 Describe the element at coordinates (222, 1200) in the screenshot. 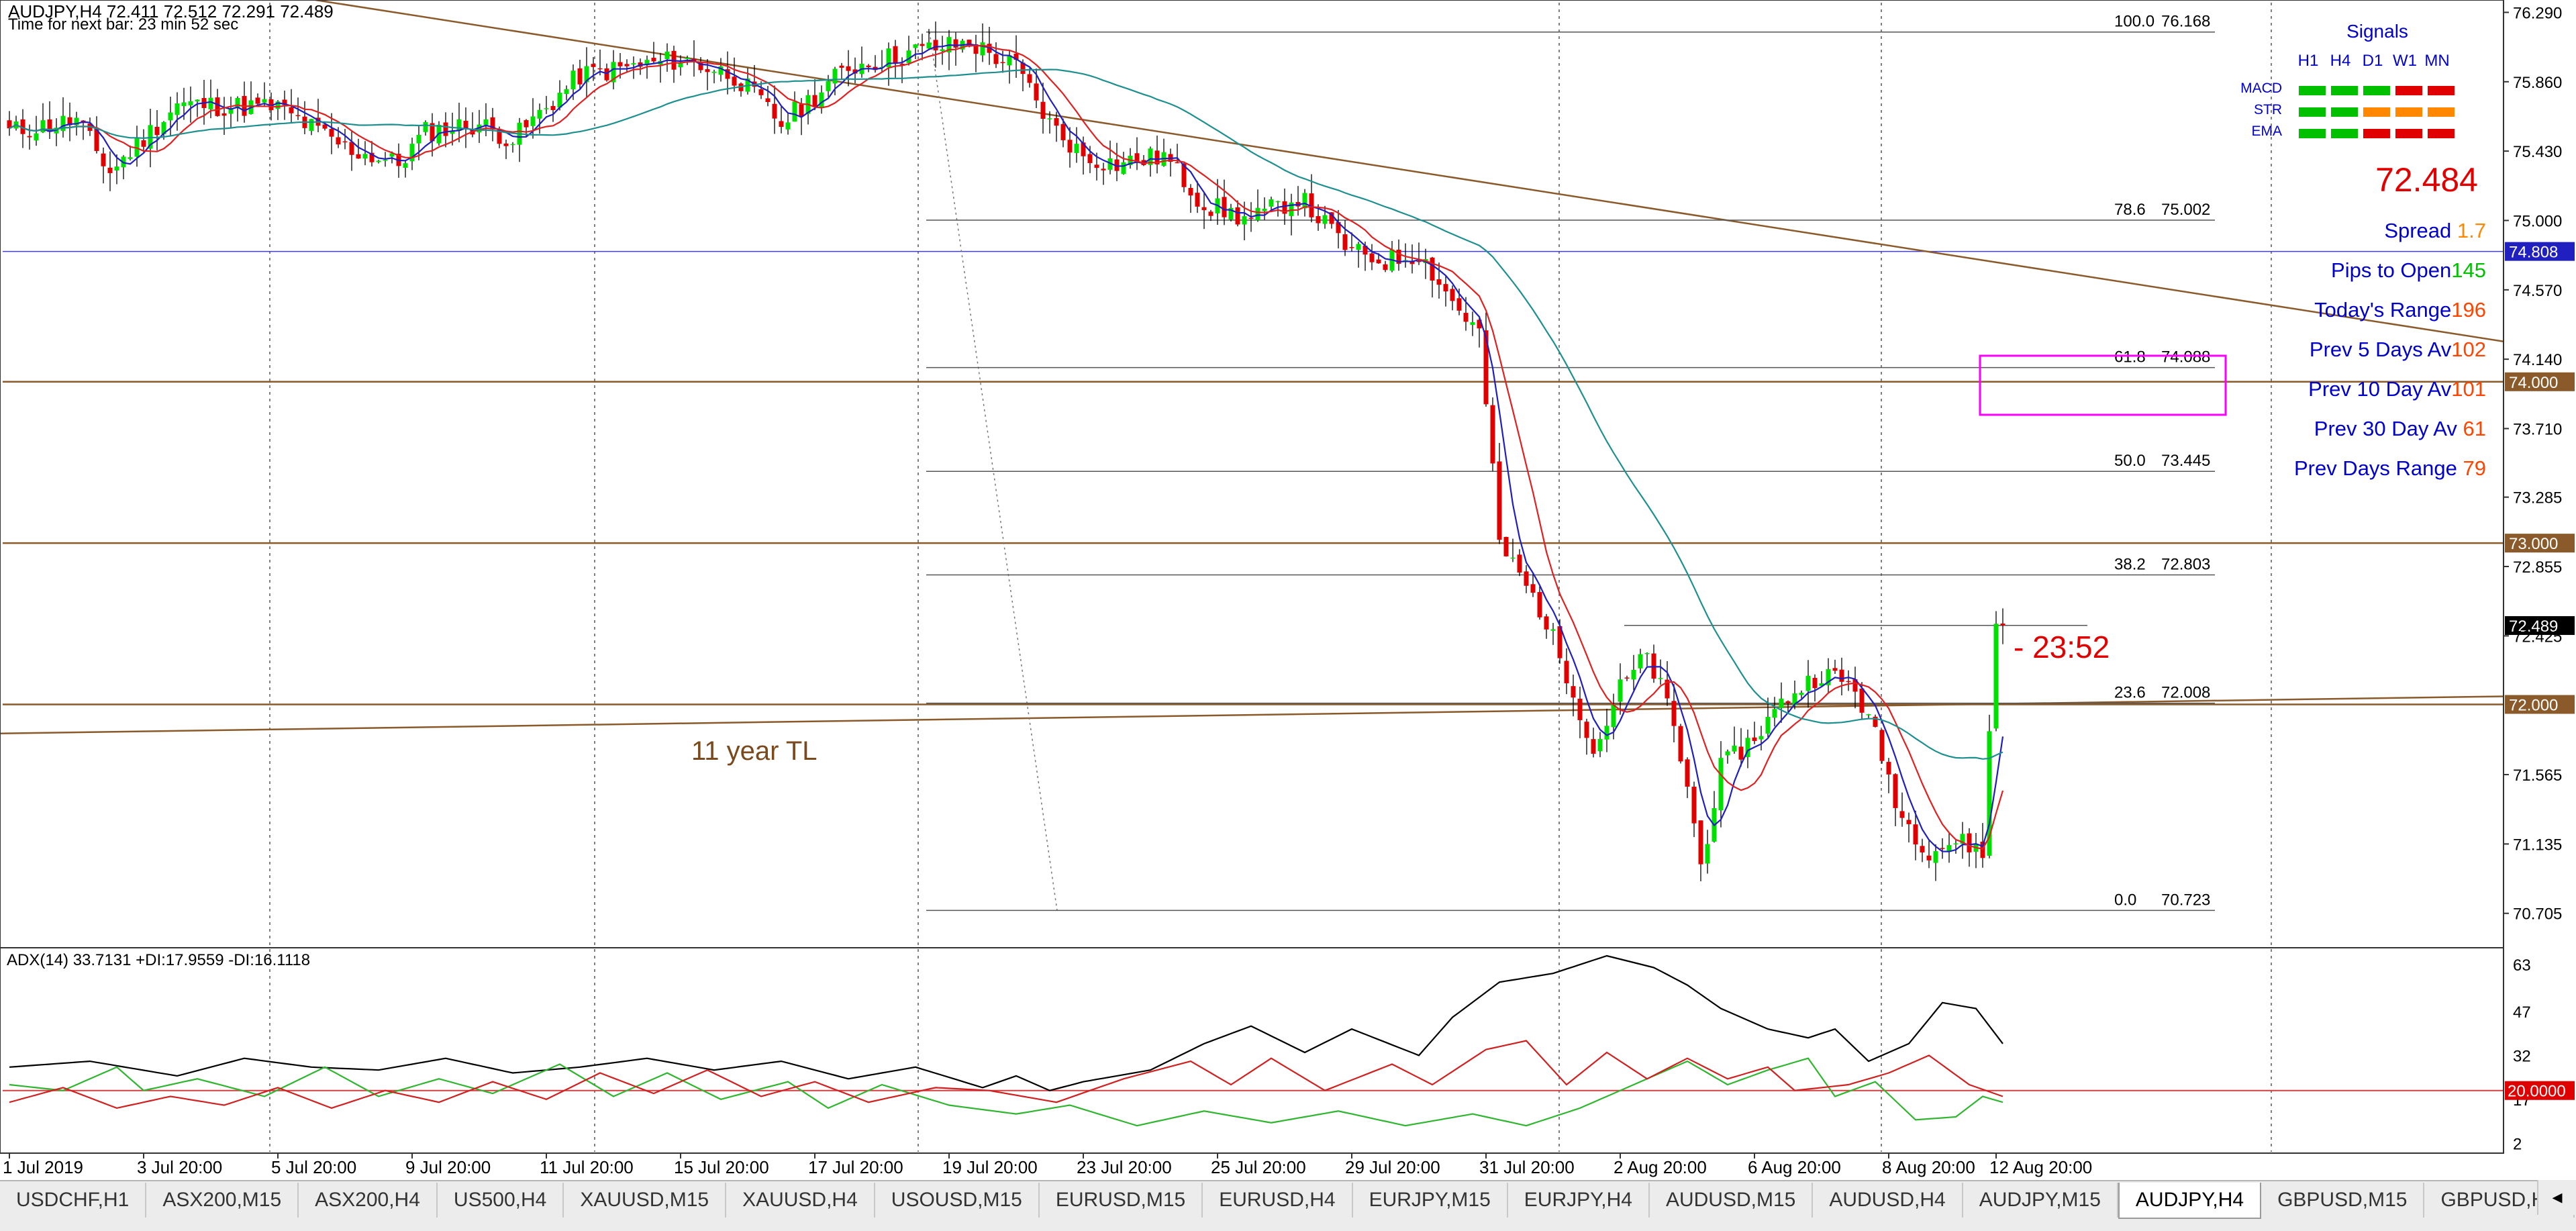

I see `symbol-tab: ASX200,M15` at that location.